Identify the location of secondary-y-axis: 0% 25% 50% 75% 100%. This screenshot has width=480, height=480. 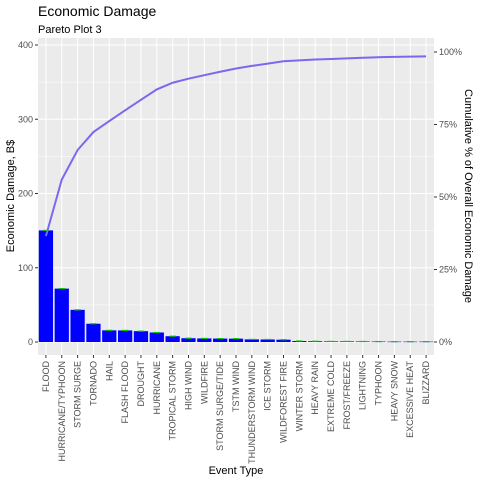
(448, 197).